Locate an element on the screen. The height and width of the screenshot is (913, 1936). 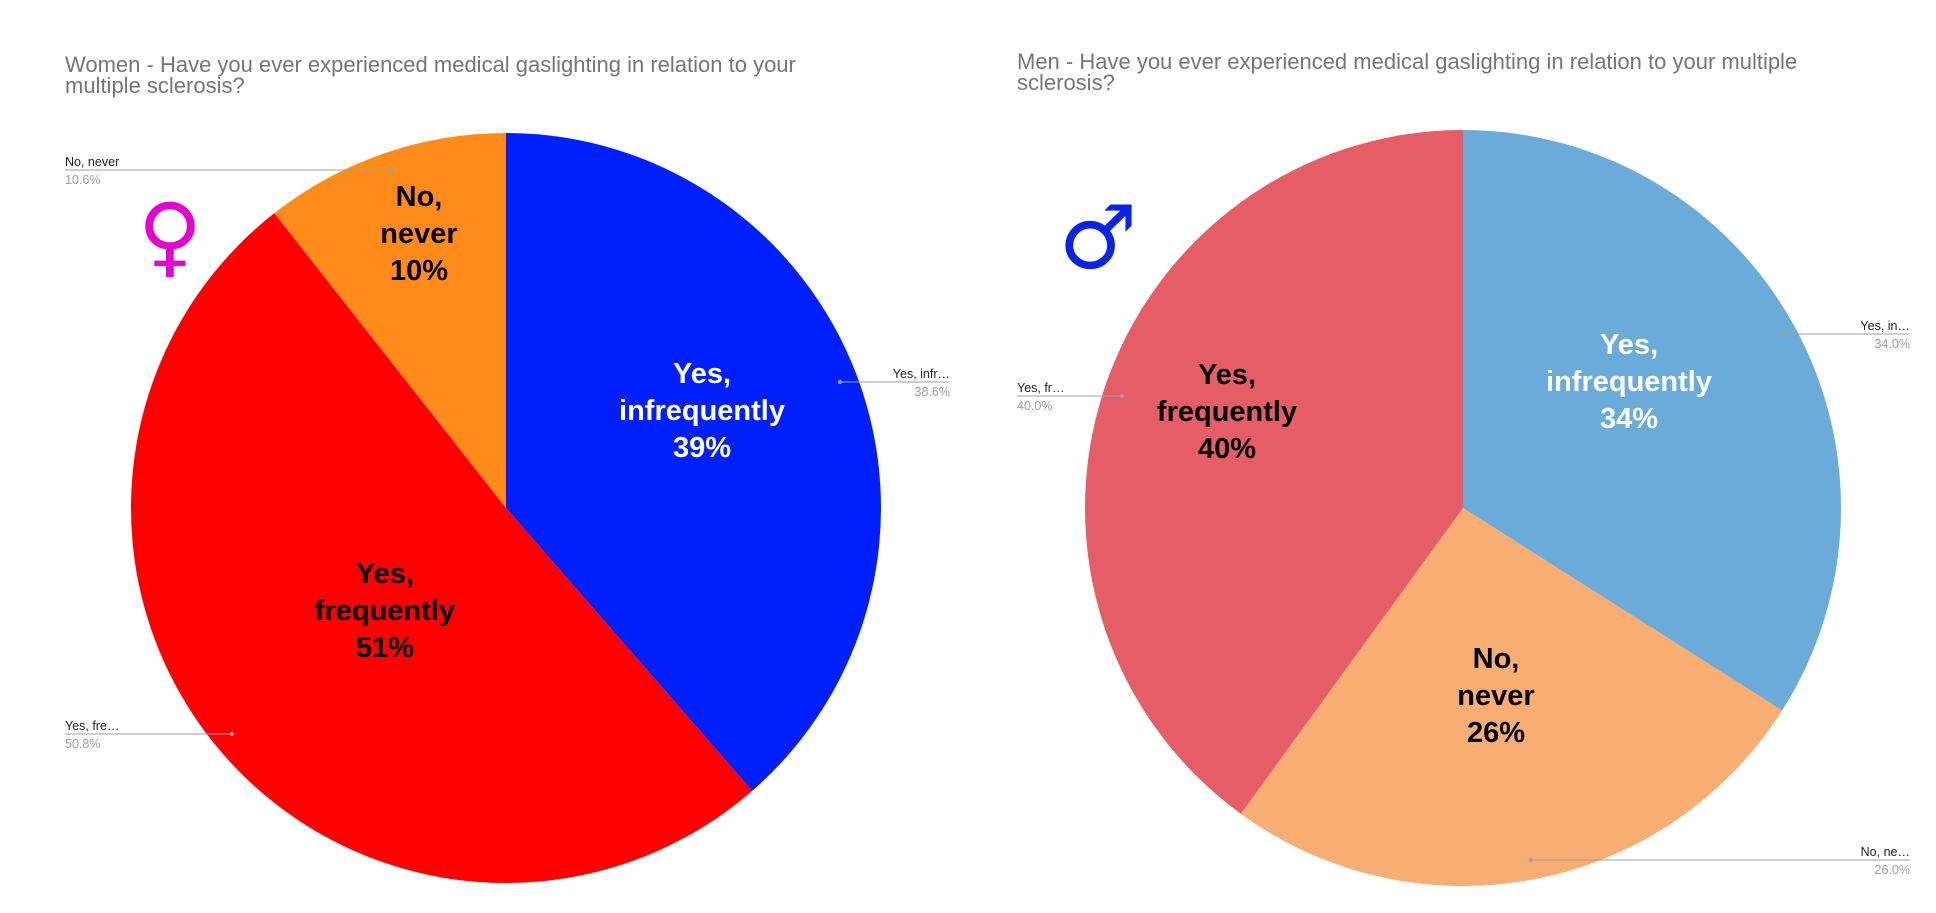
men-callout-percent: 40.0% is located at coordinates (1034, 406).